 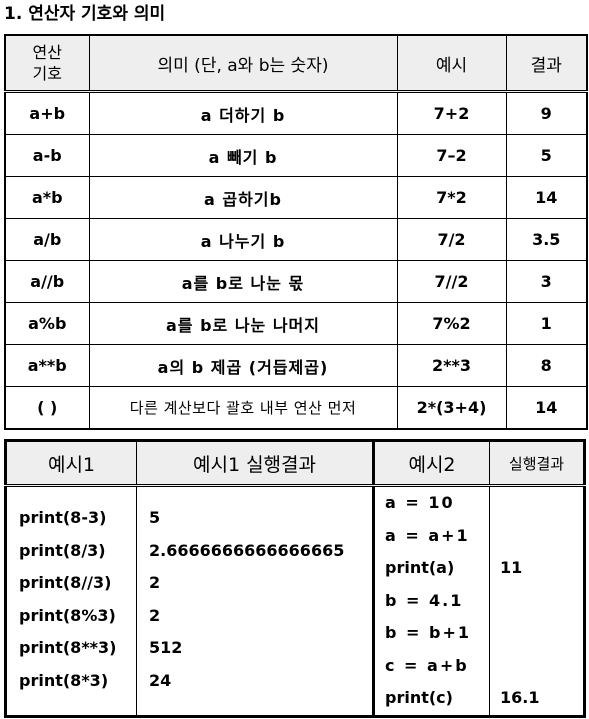 What do you see at coordinates (451, 365) in the screenshot?
I see `operator-example: 2**3` at bounding box center [451, 365].